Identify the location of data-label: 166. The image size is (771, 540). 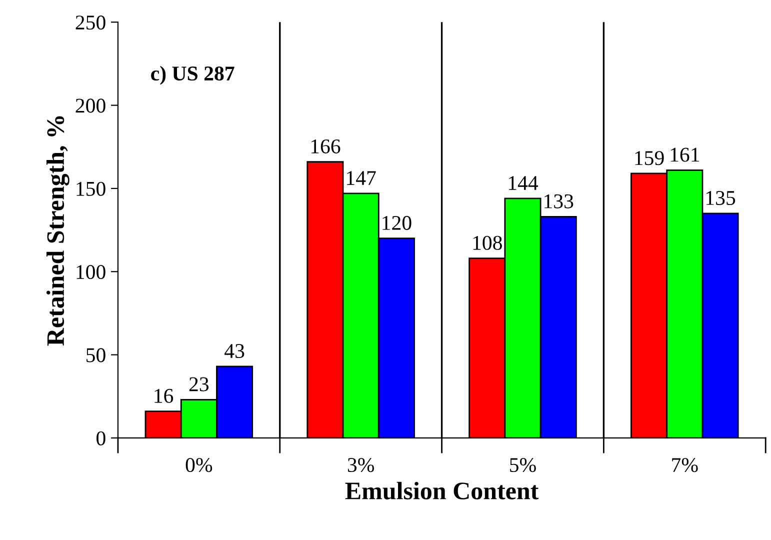
(325, 146).